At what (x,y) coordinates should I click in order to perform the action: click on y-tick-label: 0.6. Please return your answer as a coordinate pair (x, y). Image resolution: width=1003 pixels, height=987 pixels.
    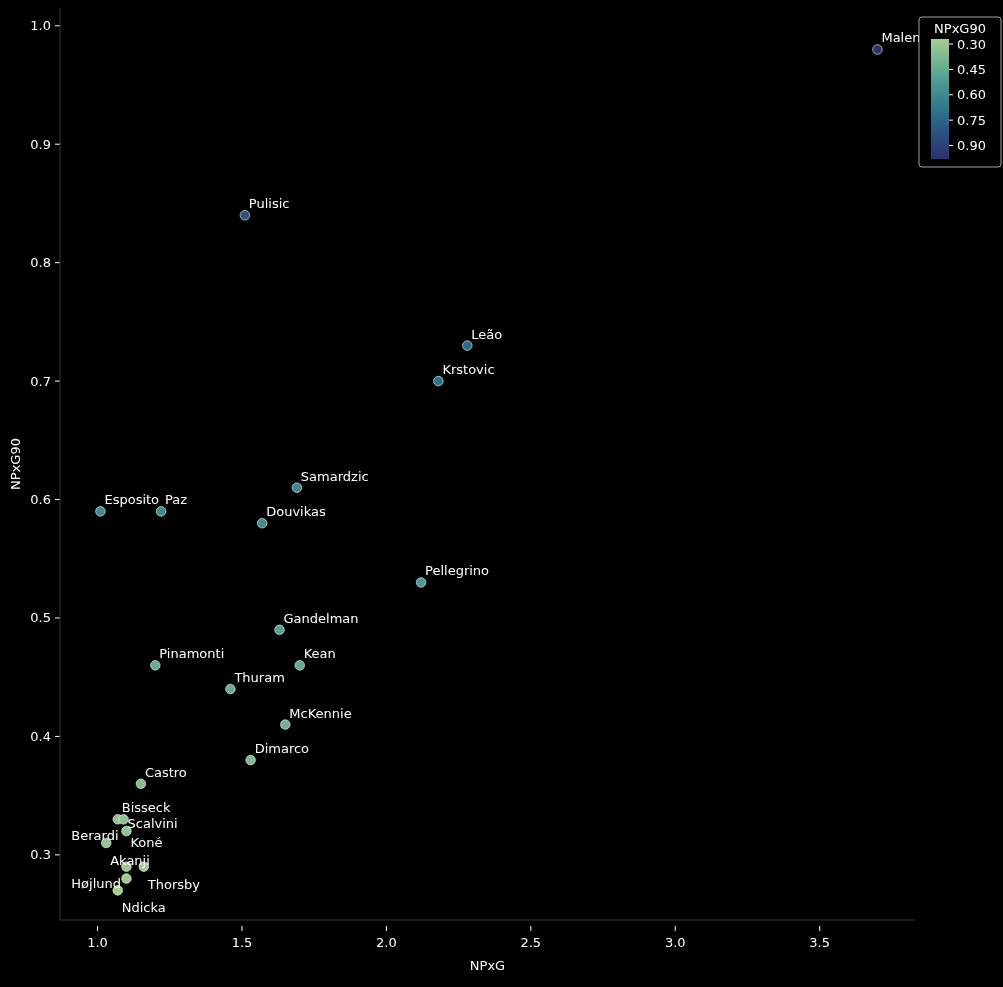
    Looking at the image, I should click on (40, 500).